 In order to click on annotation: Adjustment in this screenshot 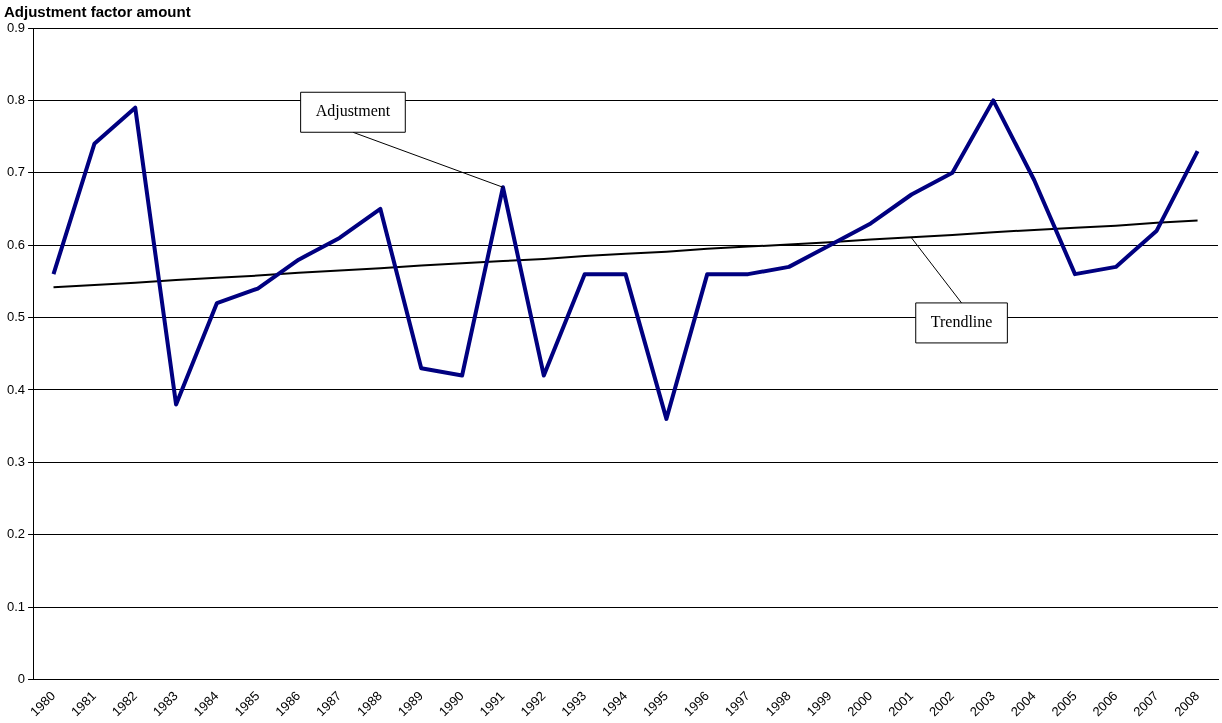, I will do `click(353, 111)`.